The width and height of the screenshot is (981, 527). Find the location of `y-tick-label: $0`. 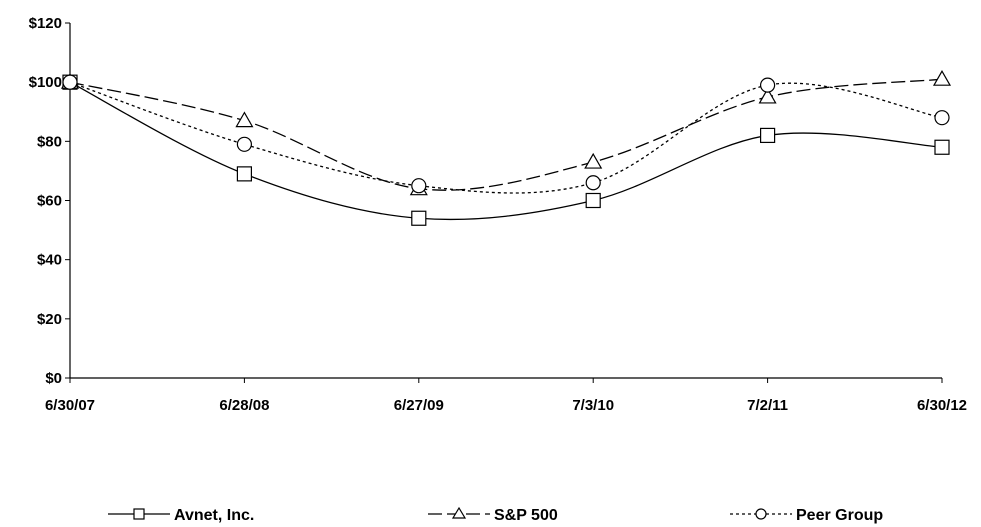

y-tick-label: $0 is located at coordinates (53, 378).